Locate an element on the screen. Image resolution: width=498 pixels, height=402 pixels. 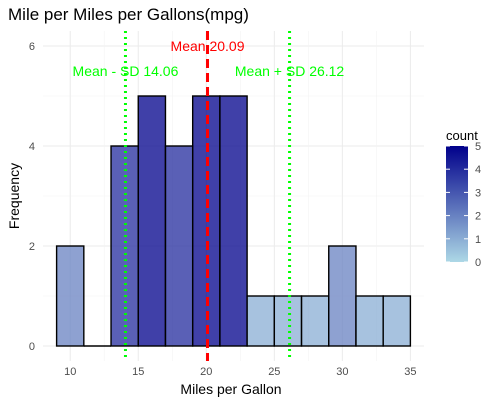
x-tick-label: 10 is located at coordinates (70, 372).